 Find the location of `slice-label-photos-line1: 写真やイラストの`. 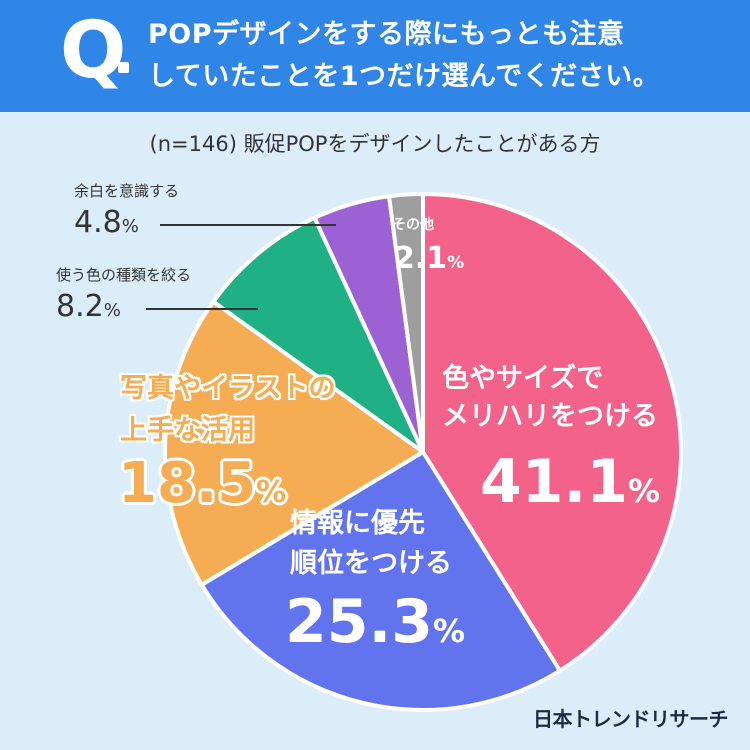

slice-label-photos-line1: 写真やイラストの is located at coordinates (228, 388).